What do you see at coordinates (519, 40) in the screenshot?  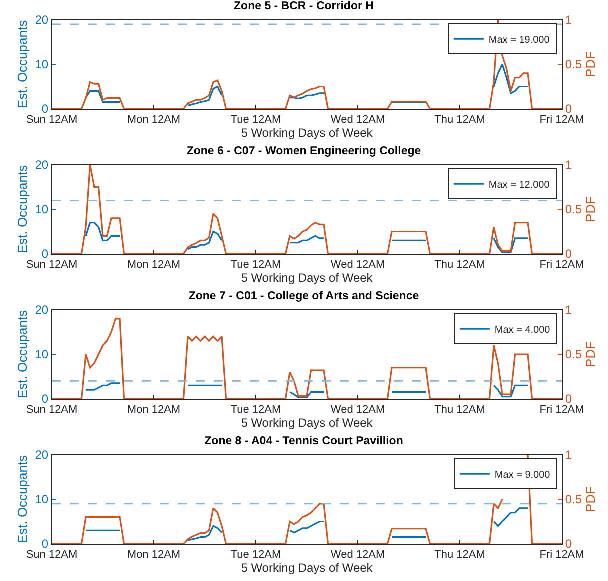 I see `legend-label: Max = 19.000` at bounding box center [519, 40].